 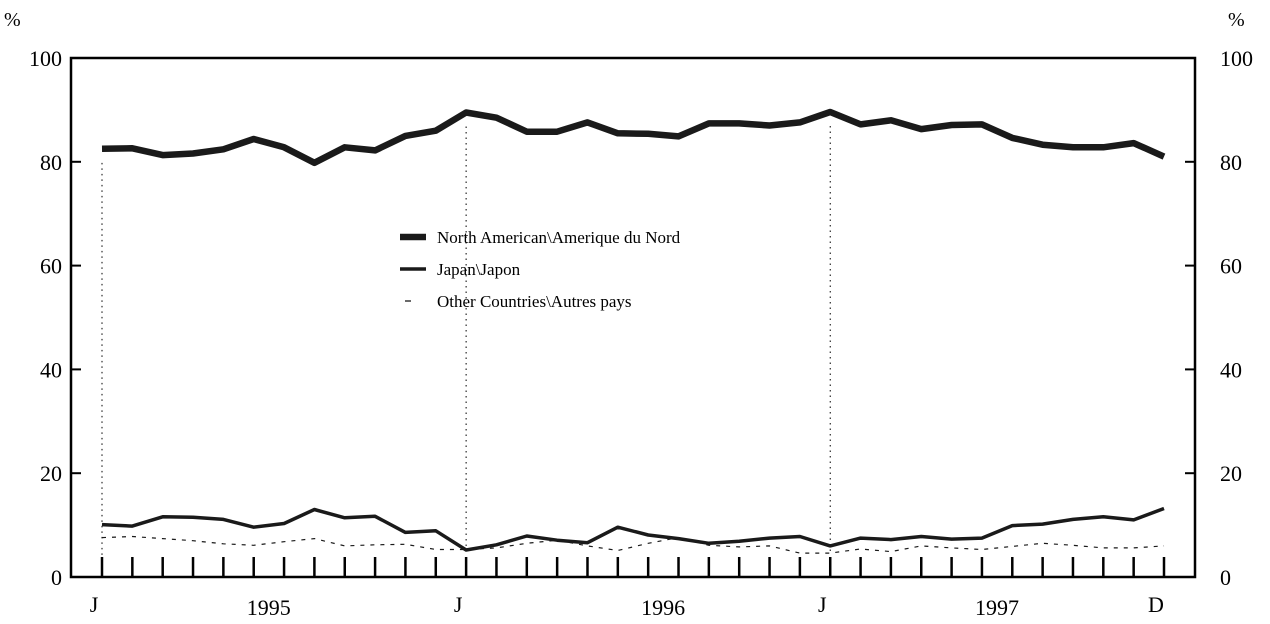 I want to click on y-axis-unit-right: %, so click(x=1236, y=20).